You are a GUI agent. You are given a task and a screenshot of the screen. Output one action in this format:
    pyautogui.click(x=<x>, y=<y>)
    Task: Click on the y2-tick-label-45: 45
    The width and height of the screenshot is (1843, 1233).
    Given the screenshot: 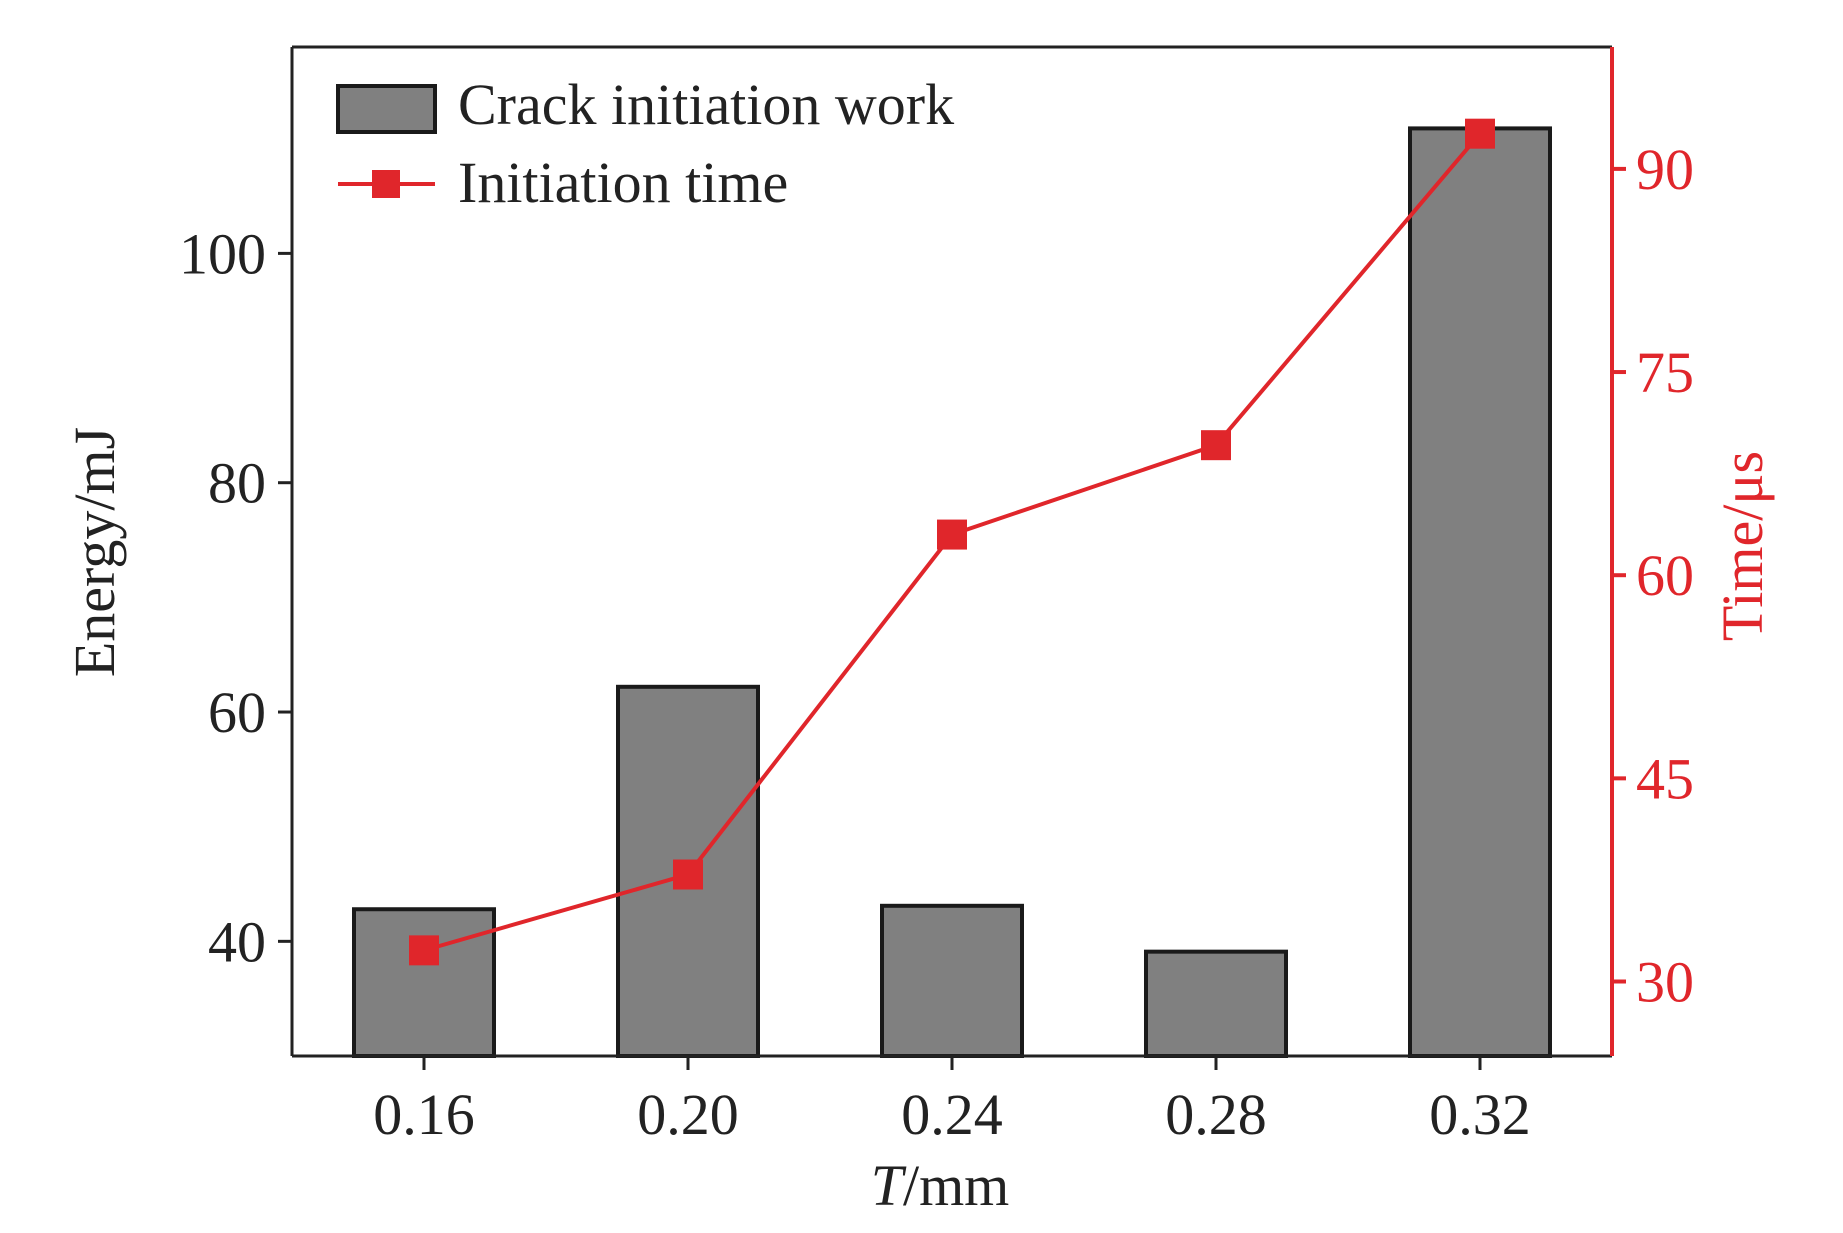 What is the action you would take?
    pyautogui.click(x=1665, y=778)
    